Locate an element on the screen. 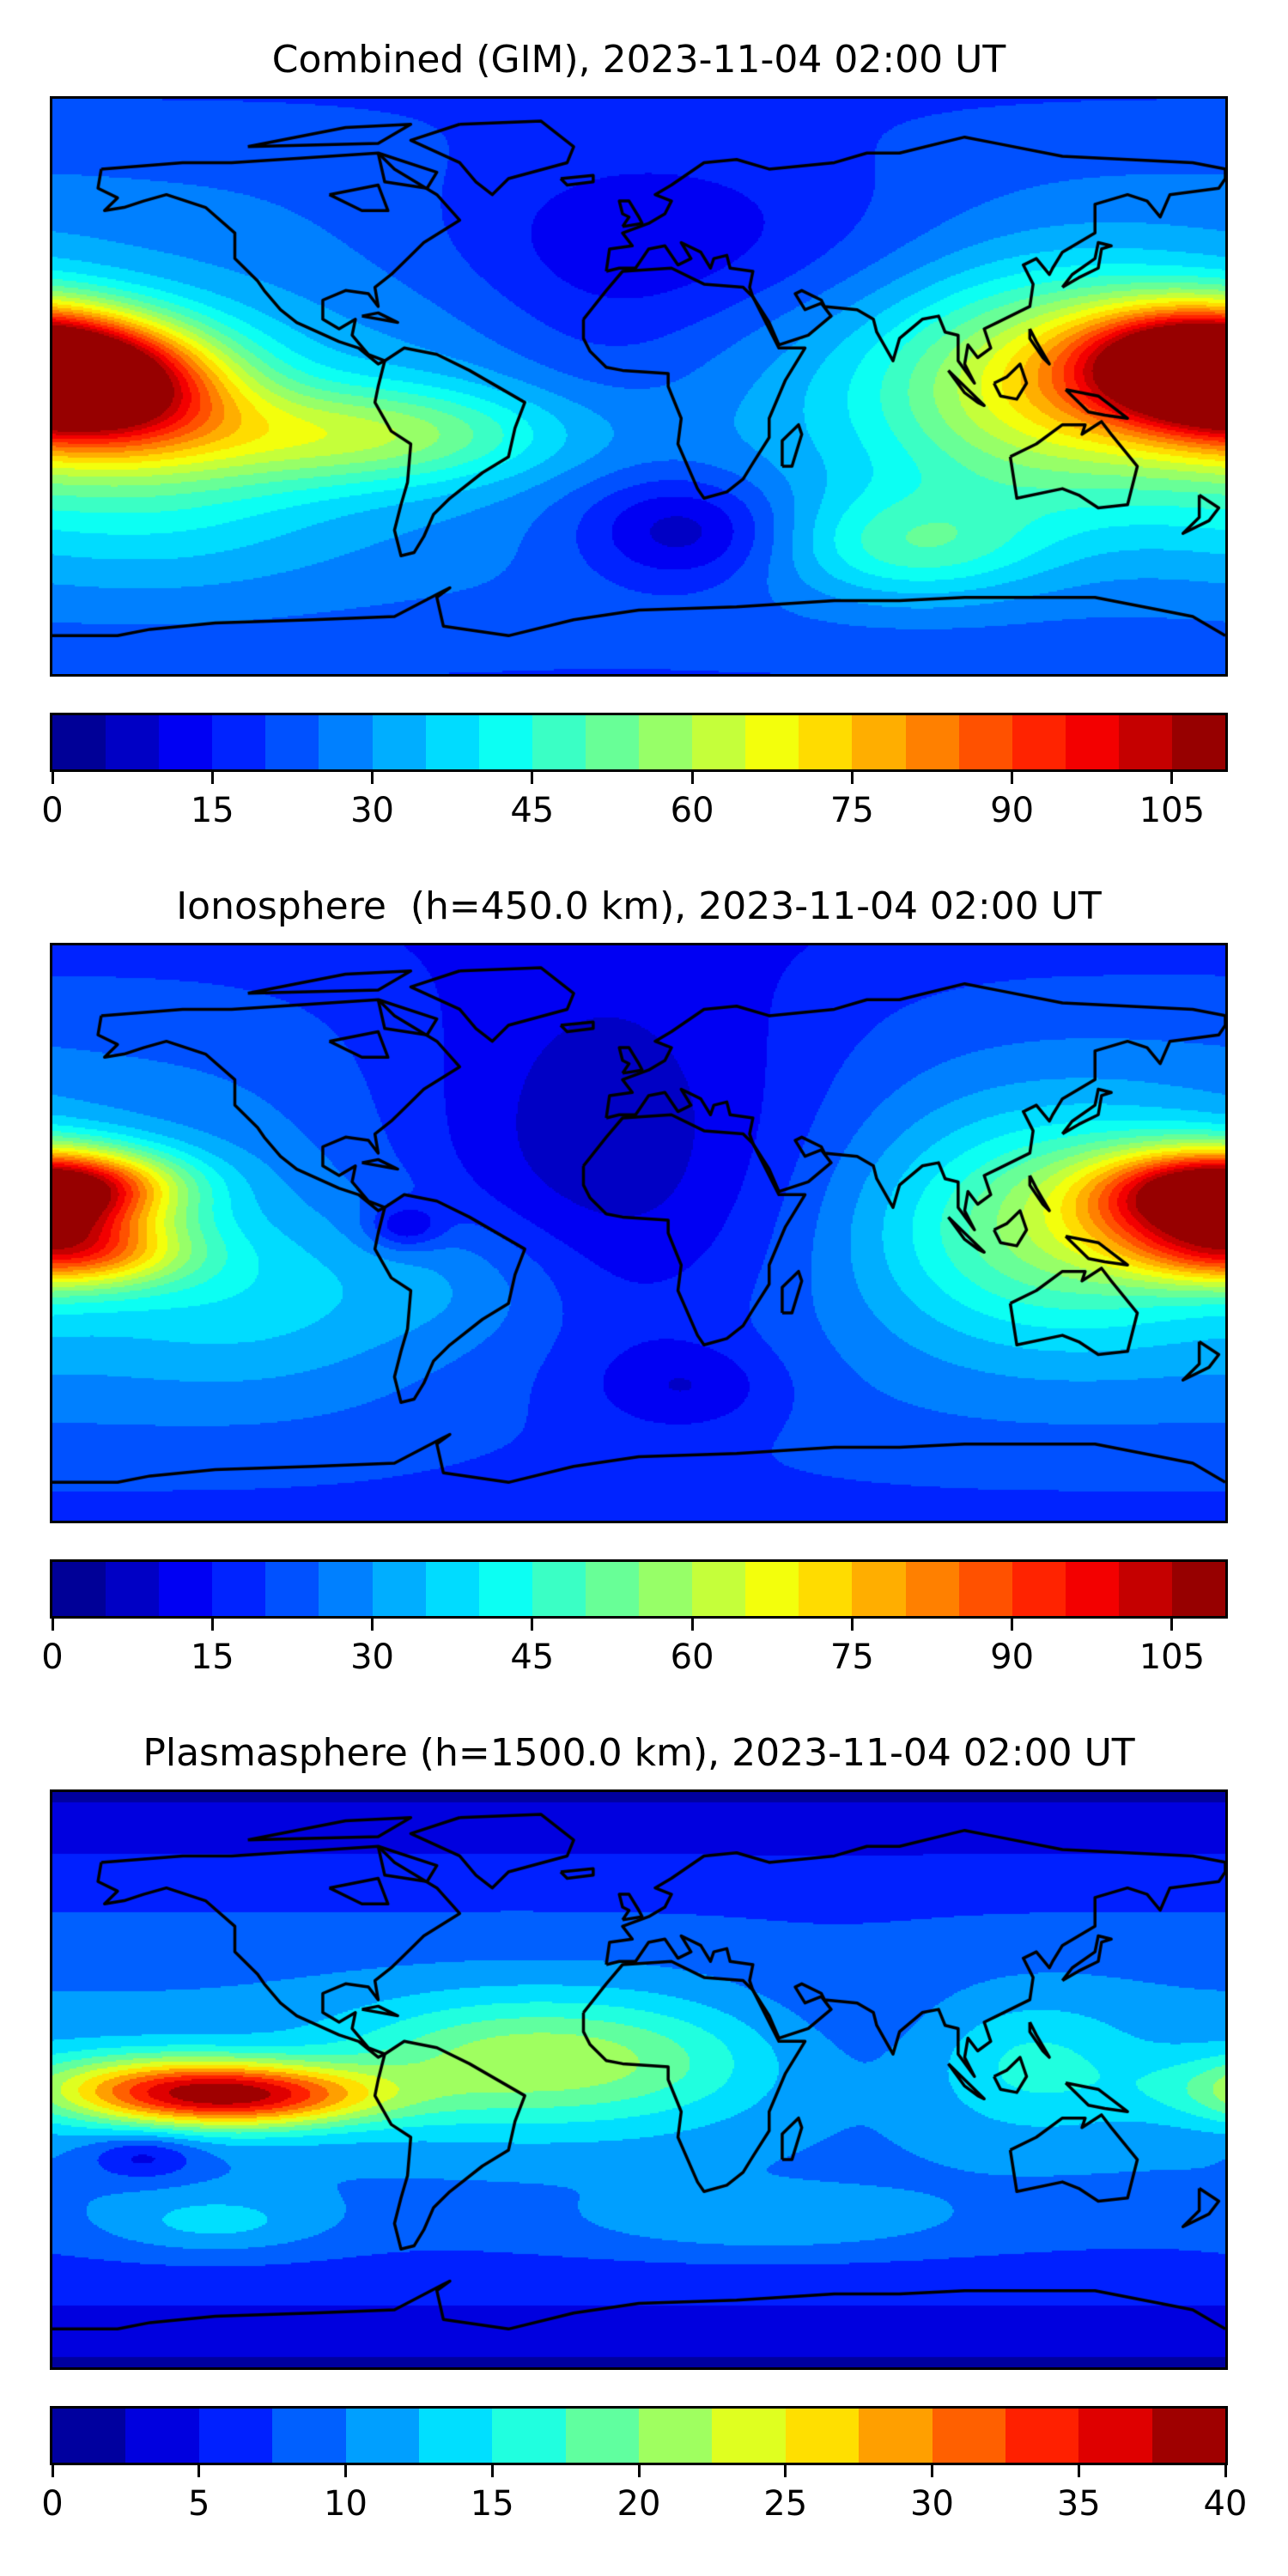 The width and height of the screenshot is (1288, 2576). tick-label: 40 is located at coordinates (1225, 2504).